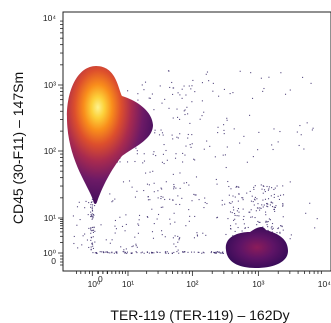 The width and height of the screenshot is (331, 323). Describe the element at coordinates (100, 279) in the screenshot. I see `x-zero-label: 0` at that location.